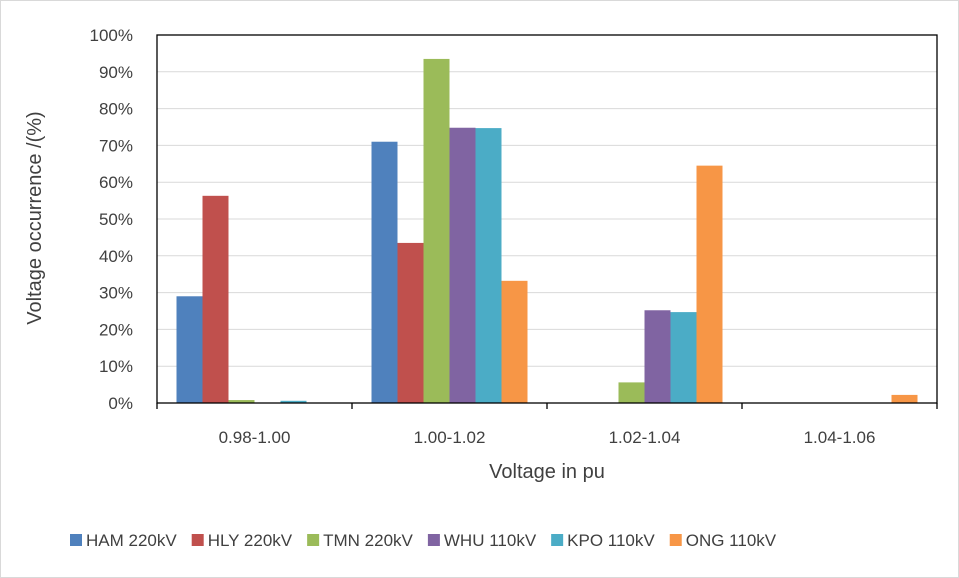 This screenshot has width=959, height=578. I want to click on legend-label: KPO 110kV, so click(611, 540).